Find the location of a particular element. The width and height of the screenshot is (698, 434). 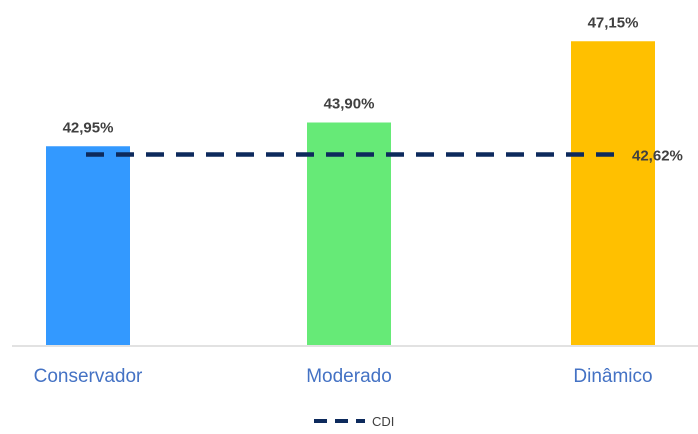

bar-value-label-2: 47,15% is located at coordinates (613, 22).